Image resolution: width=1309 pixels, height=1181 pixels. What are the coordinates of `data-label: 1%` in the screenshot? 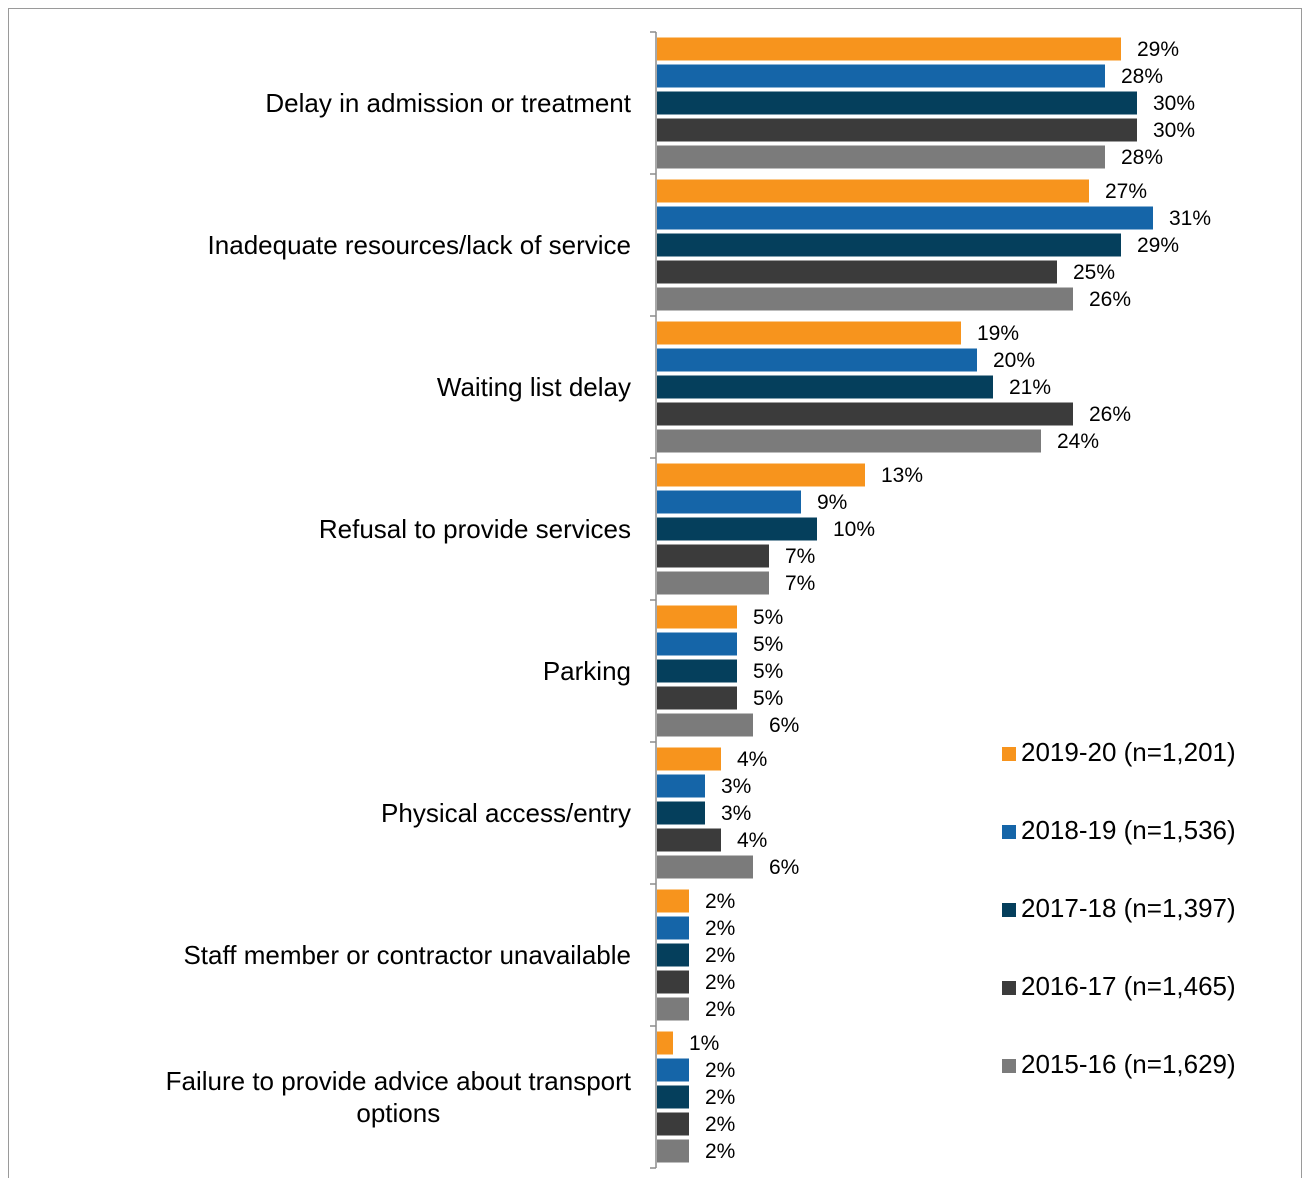 It's located at (704, 1043).